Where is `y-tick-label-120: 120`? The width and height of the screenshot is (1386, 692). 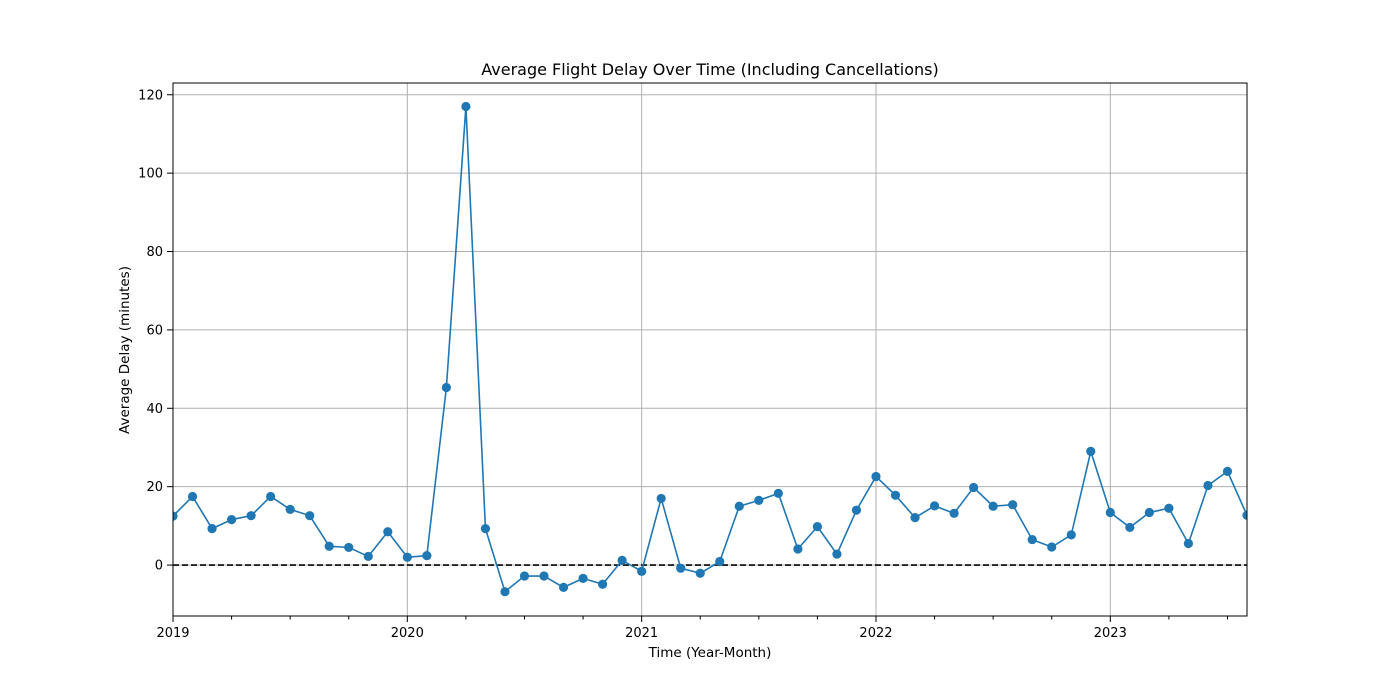 y-tick-label-120: 120 is located at coordinates (150, 95).